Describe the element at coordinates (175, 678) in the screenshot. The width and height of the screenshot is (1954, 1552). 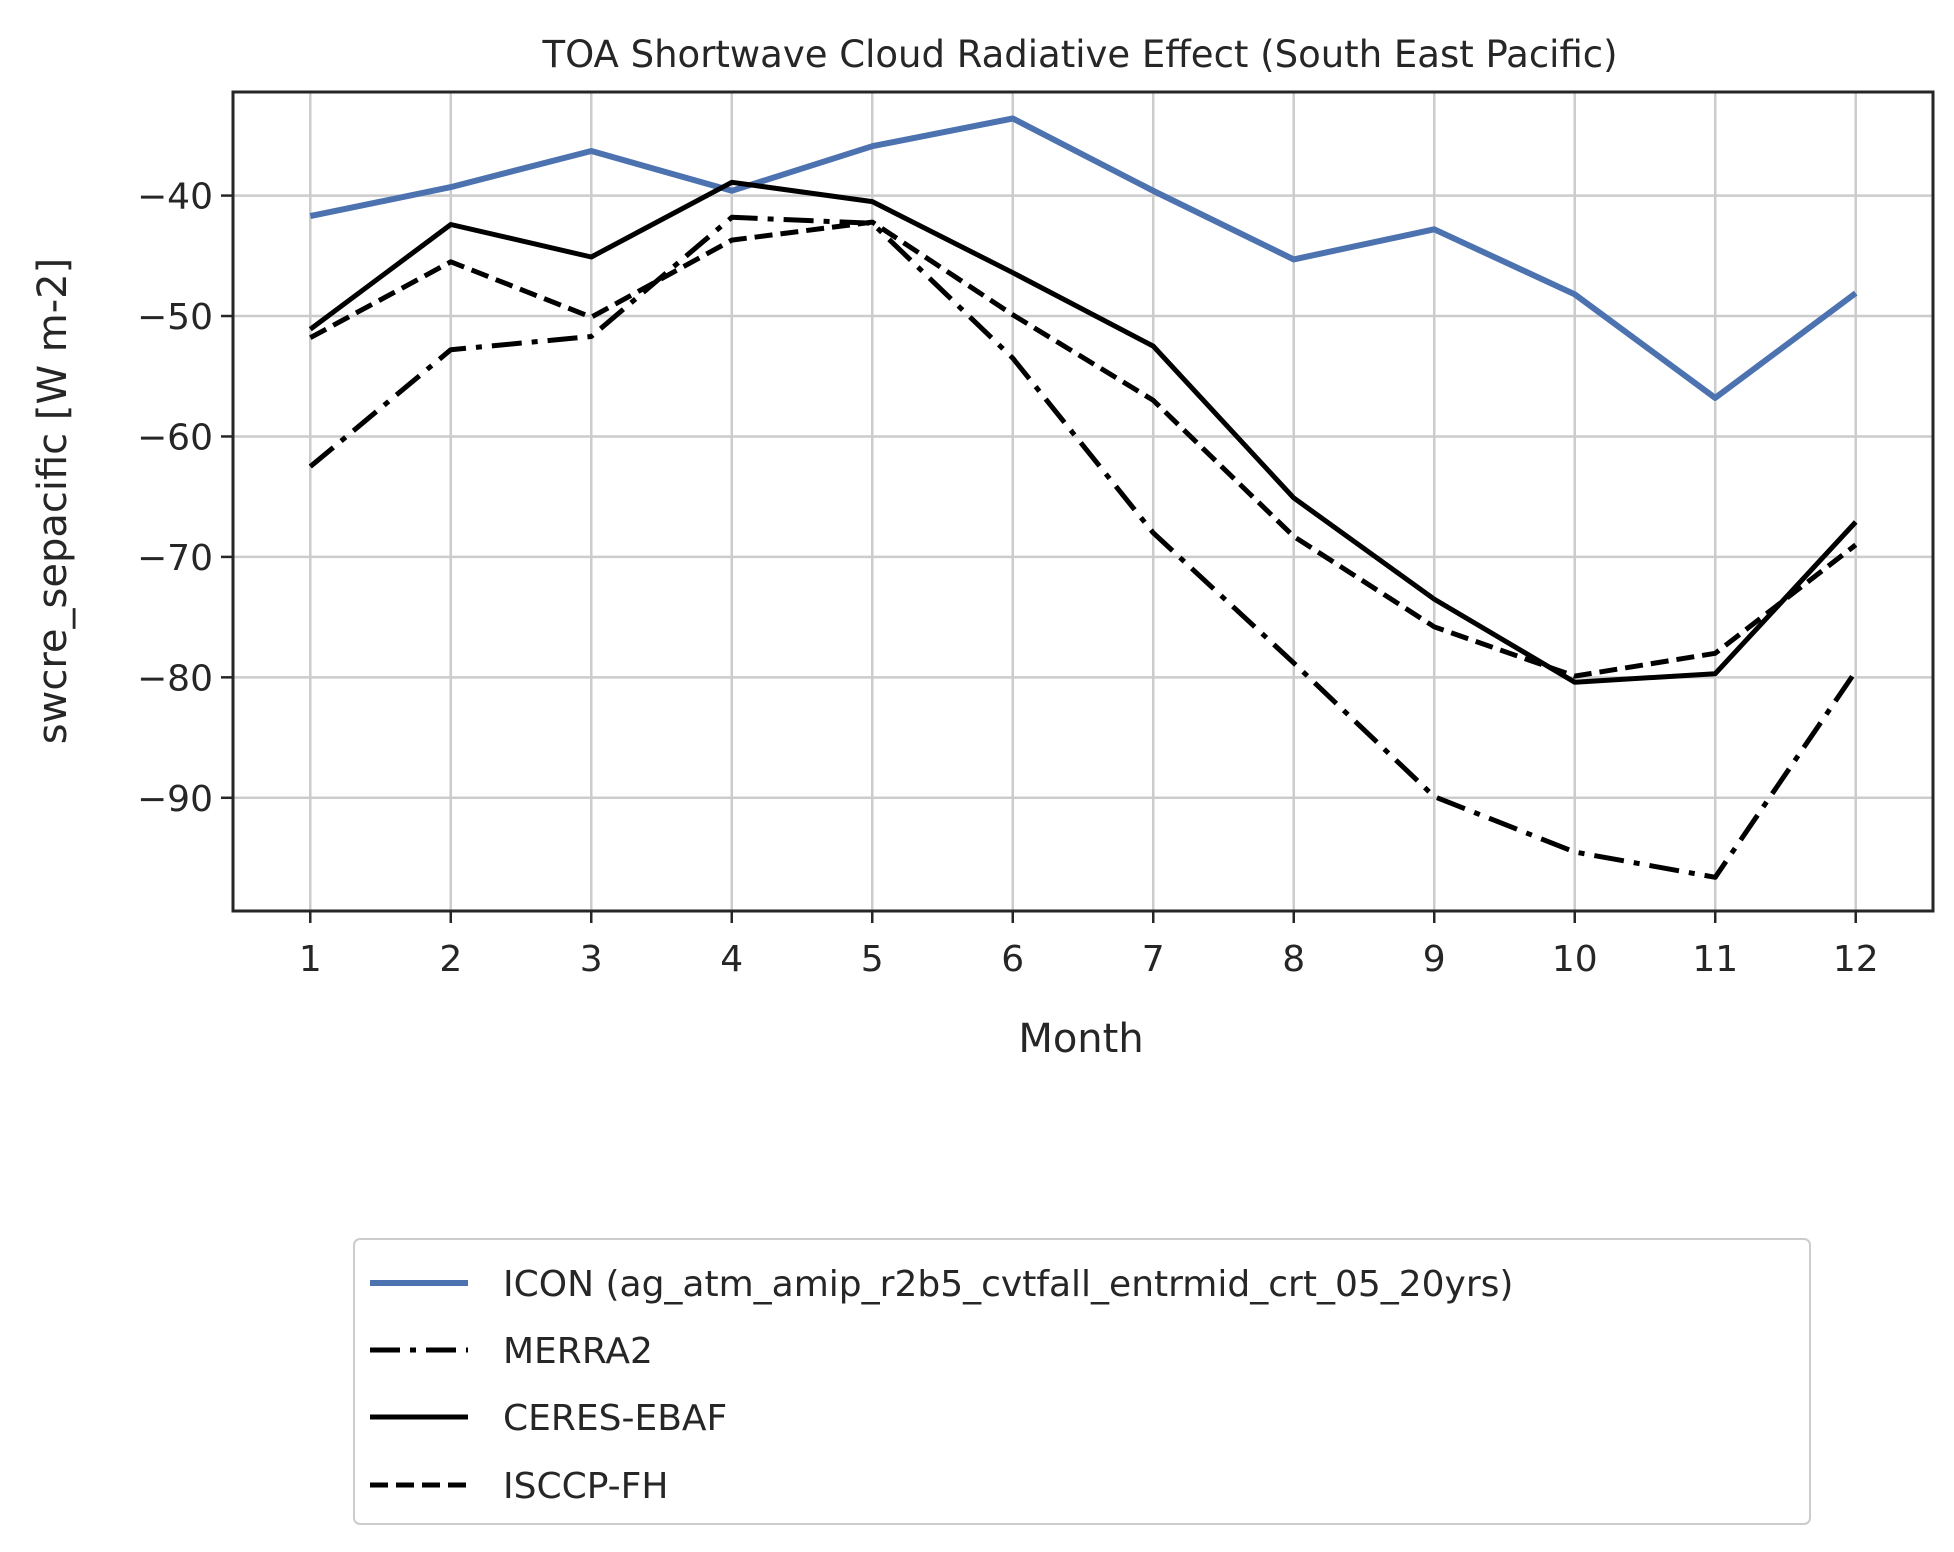
I see `y-tick-label: −80` at that location.